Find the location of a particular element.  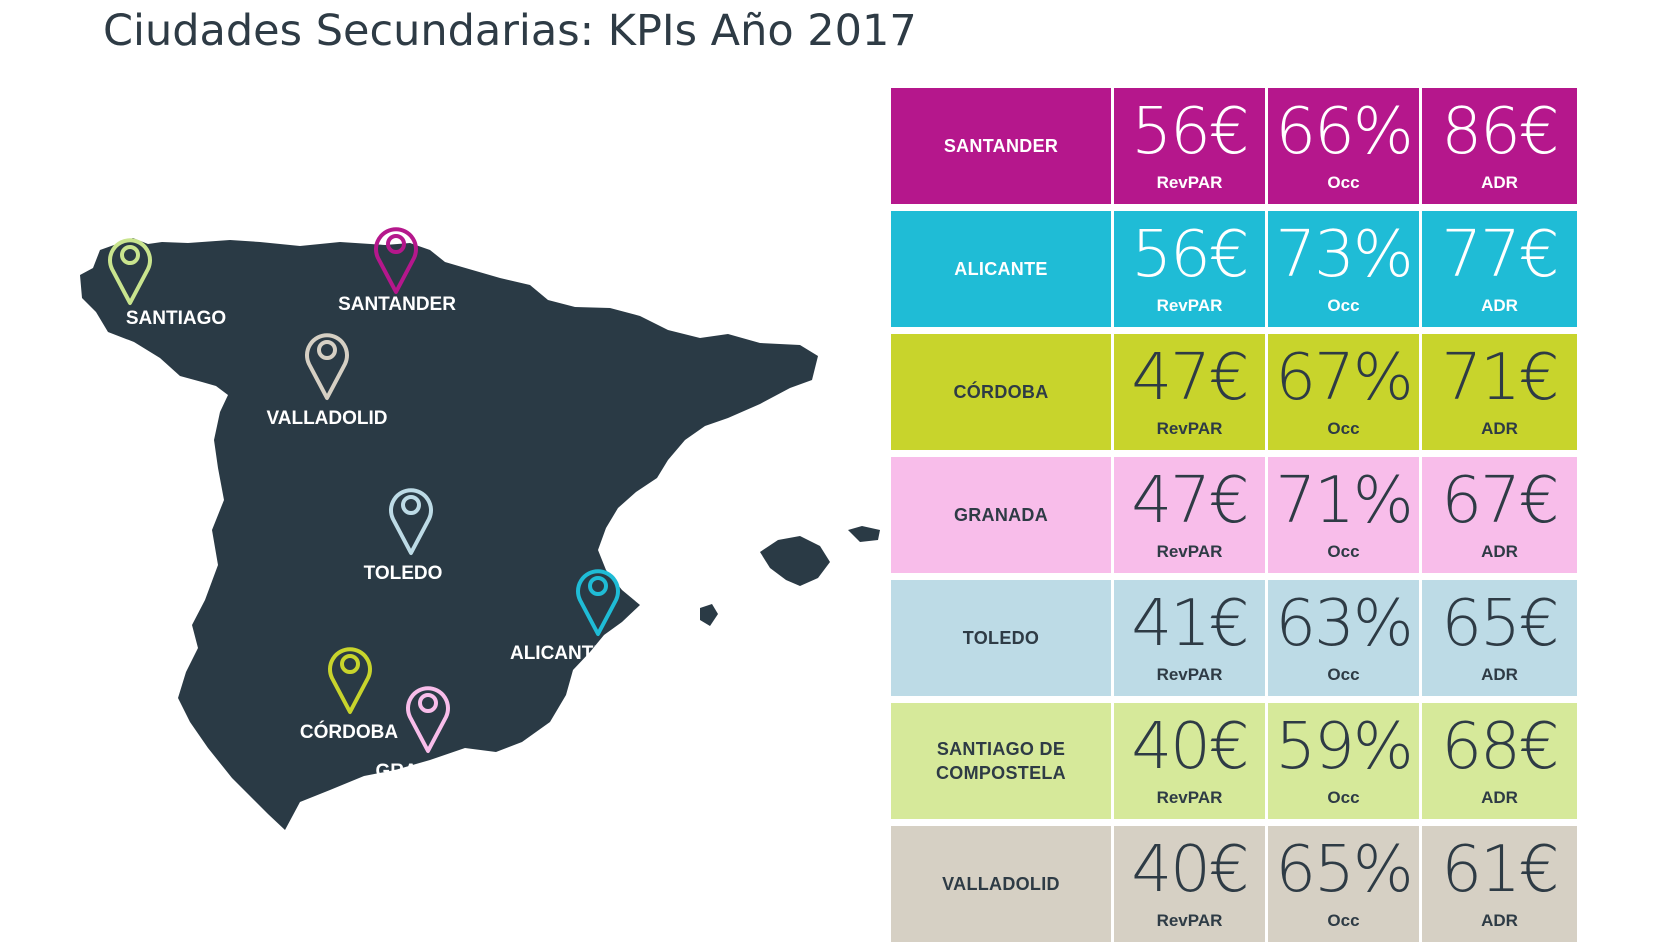

occ-value: 66% is located at coordinates (1344, 132).